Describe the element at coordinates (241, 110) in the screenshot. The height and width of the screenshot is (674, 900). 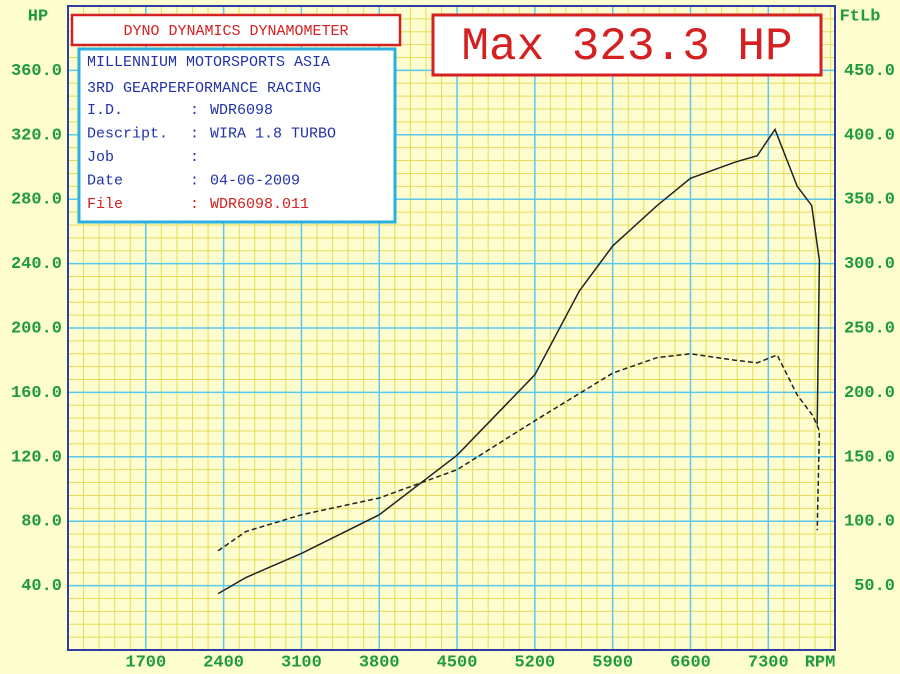
I see `info-field: WDR6098` at that location.